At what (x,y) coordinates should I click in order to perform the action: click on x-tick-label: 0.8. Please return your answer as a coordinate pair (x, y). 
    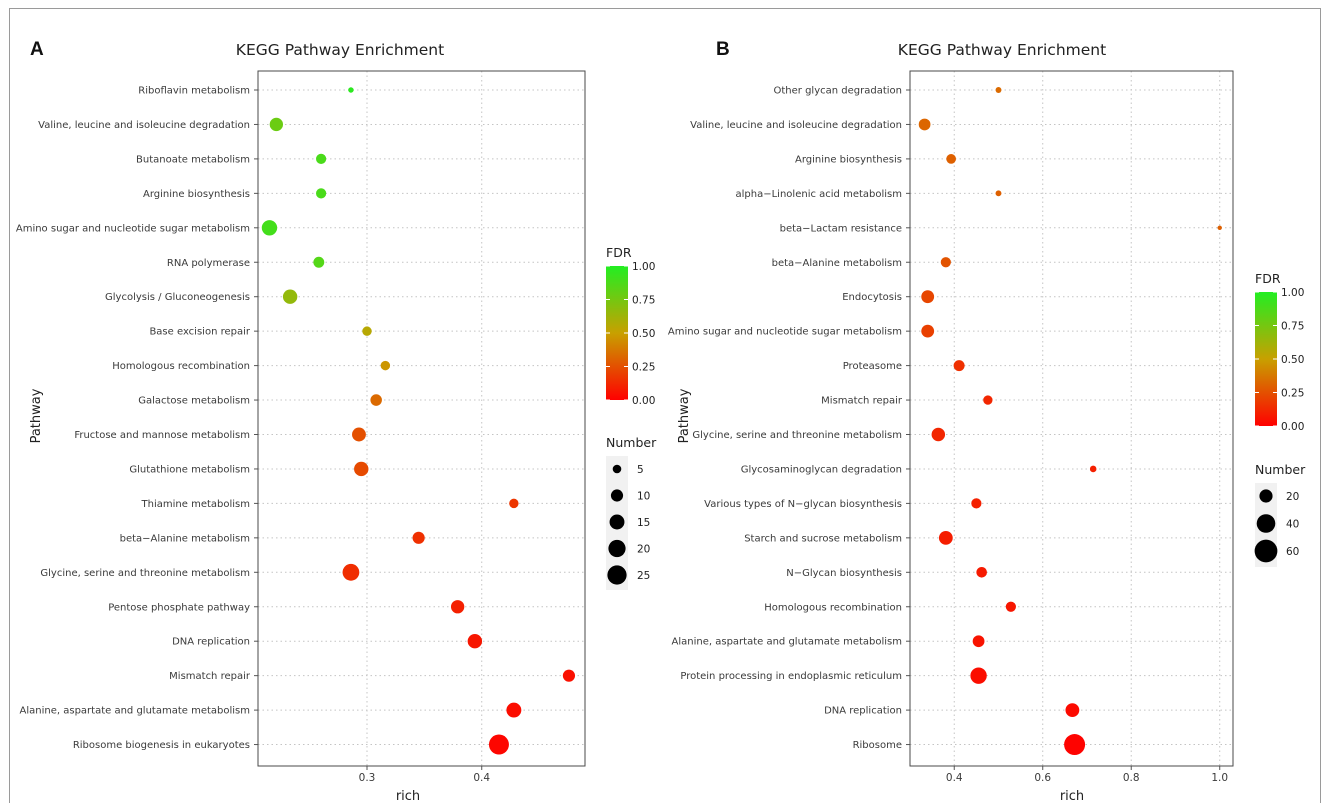
    Looking at the image, I should click on (1131, 778).